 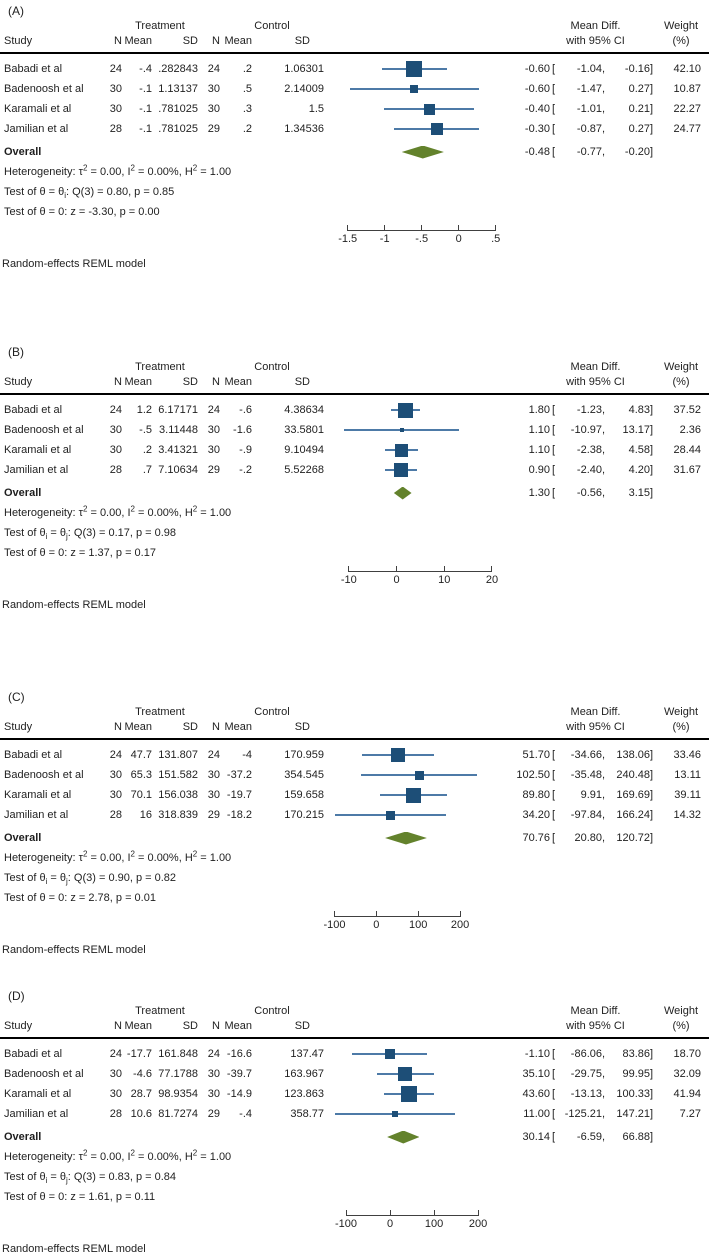 I want to click on treatment-n: 28, so click(x=115, y=1114).